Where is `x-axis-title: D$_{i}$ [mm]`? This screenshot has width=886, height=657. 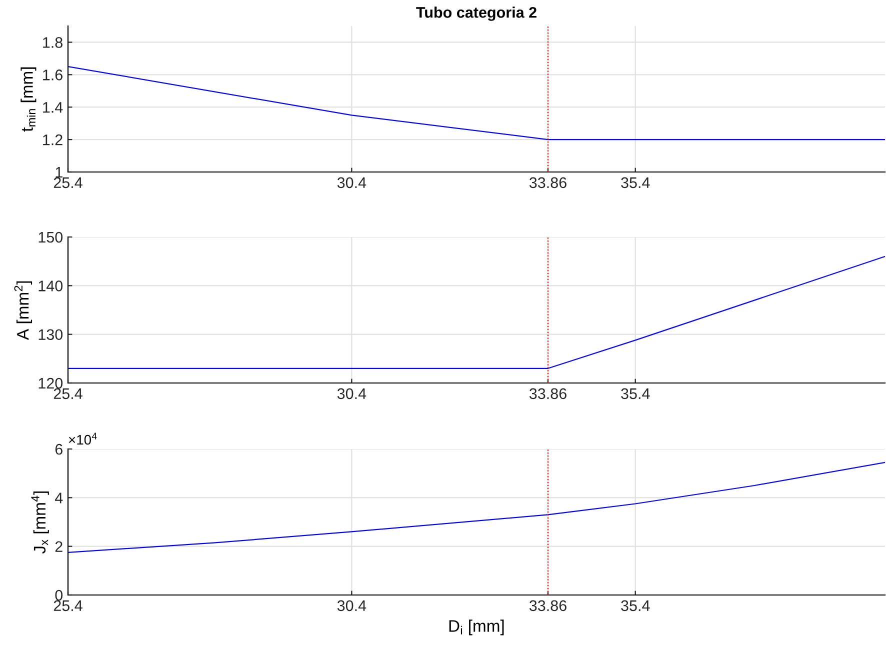
x-axis-title: D$_{i}$ [mm] is located at coordinates (476, 628).